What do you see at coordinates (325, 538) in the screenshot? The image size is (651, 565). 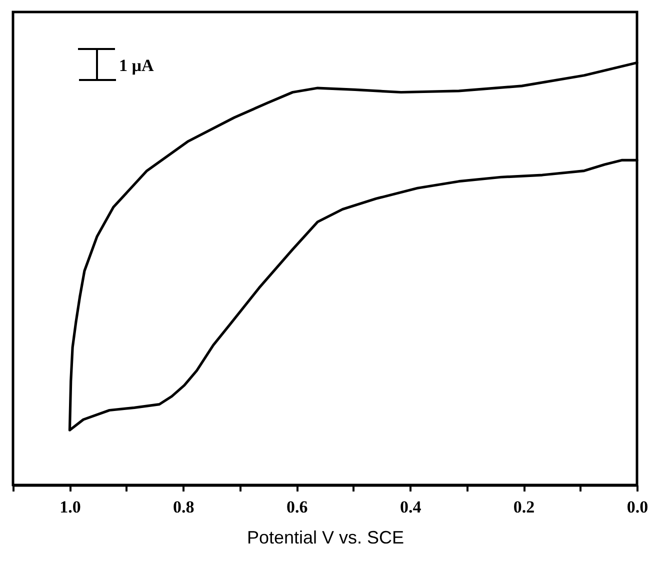 I see `x-axis-title: Potential V vs. SCE` at bounding box center [325, 538].